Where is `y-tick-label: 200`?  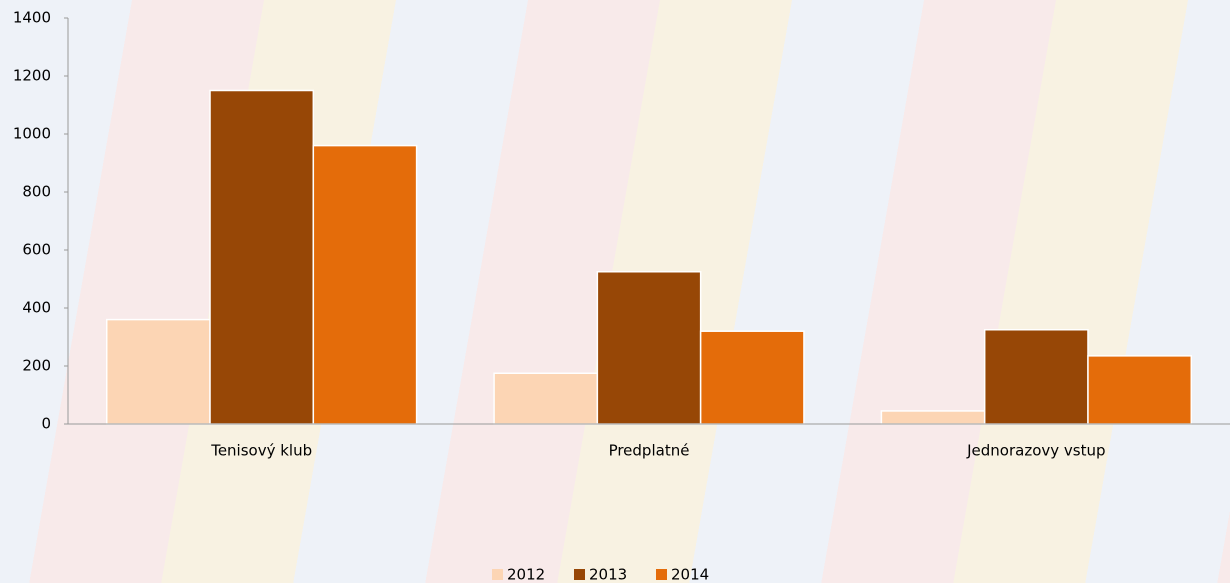 y-tick-label: 200 is located at coordinates (36, 366).